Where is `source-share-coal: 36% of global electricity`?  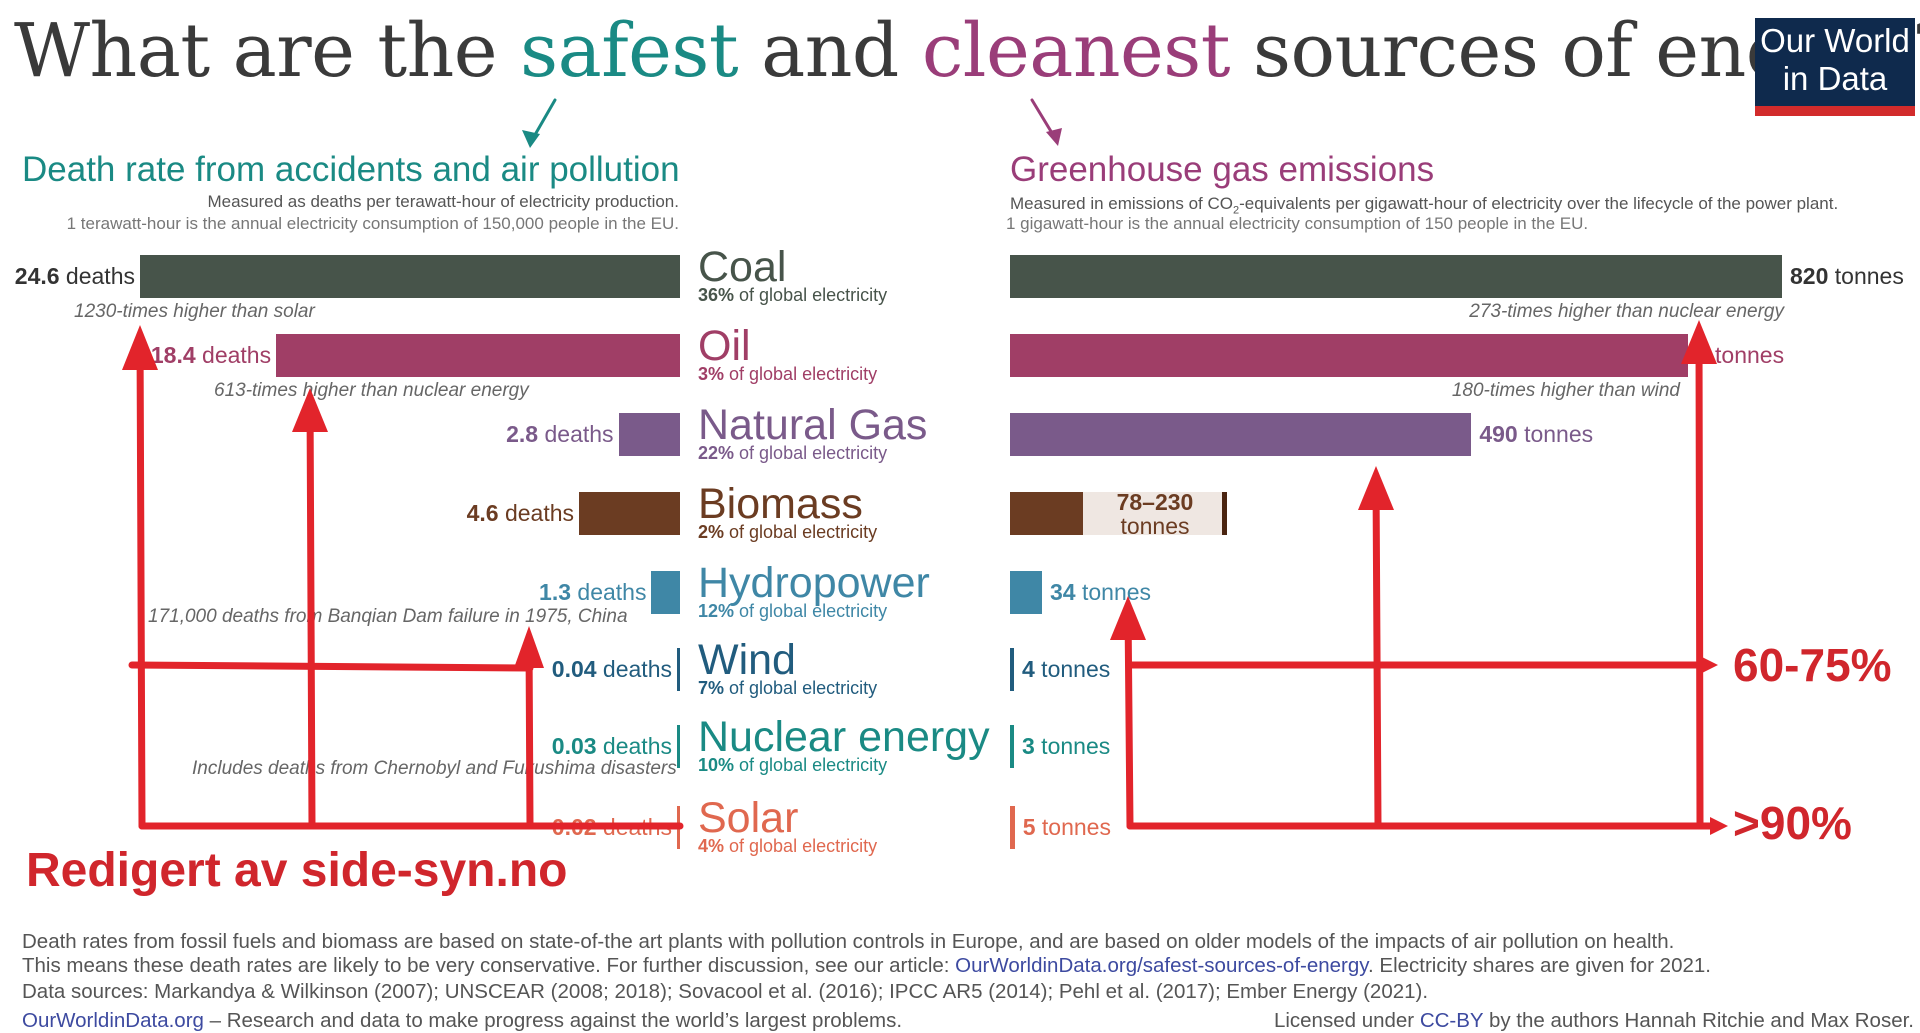 source-share-coal: 36% of global electricity is located at coordinates (793, 295).